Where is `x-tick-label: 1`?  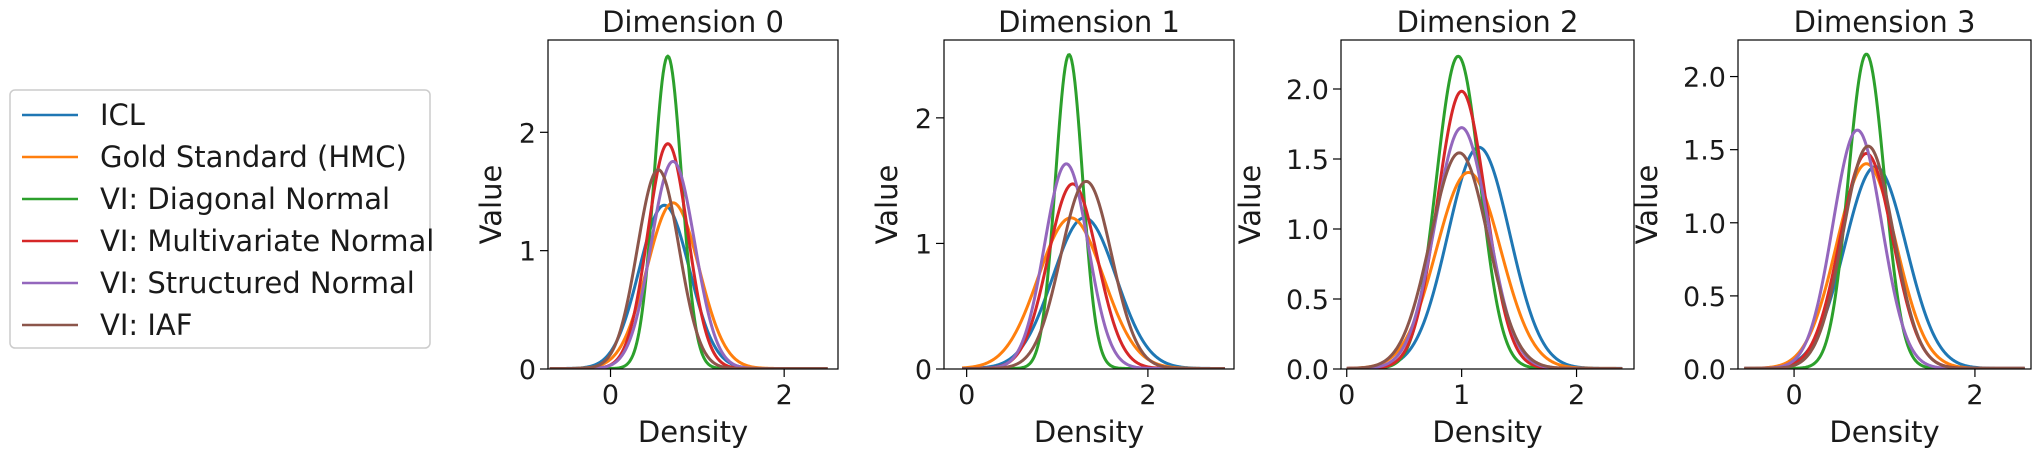
x-tick-label: 1 is located at coordinates (1461, 395).